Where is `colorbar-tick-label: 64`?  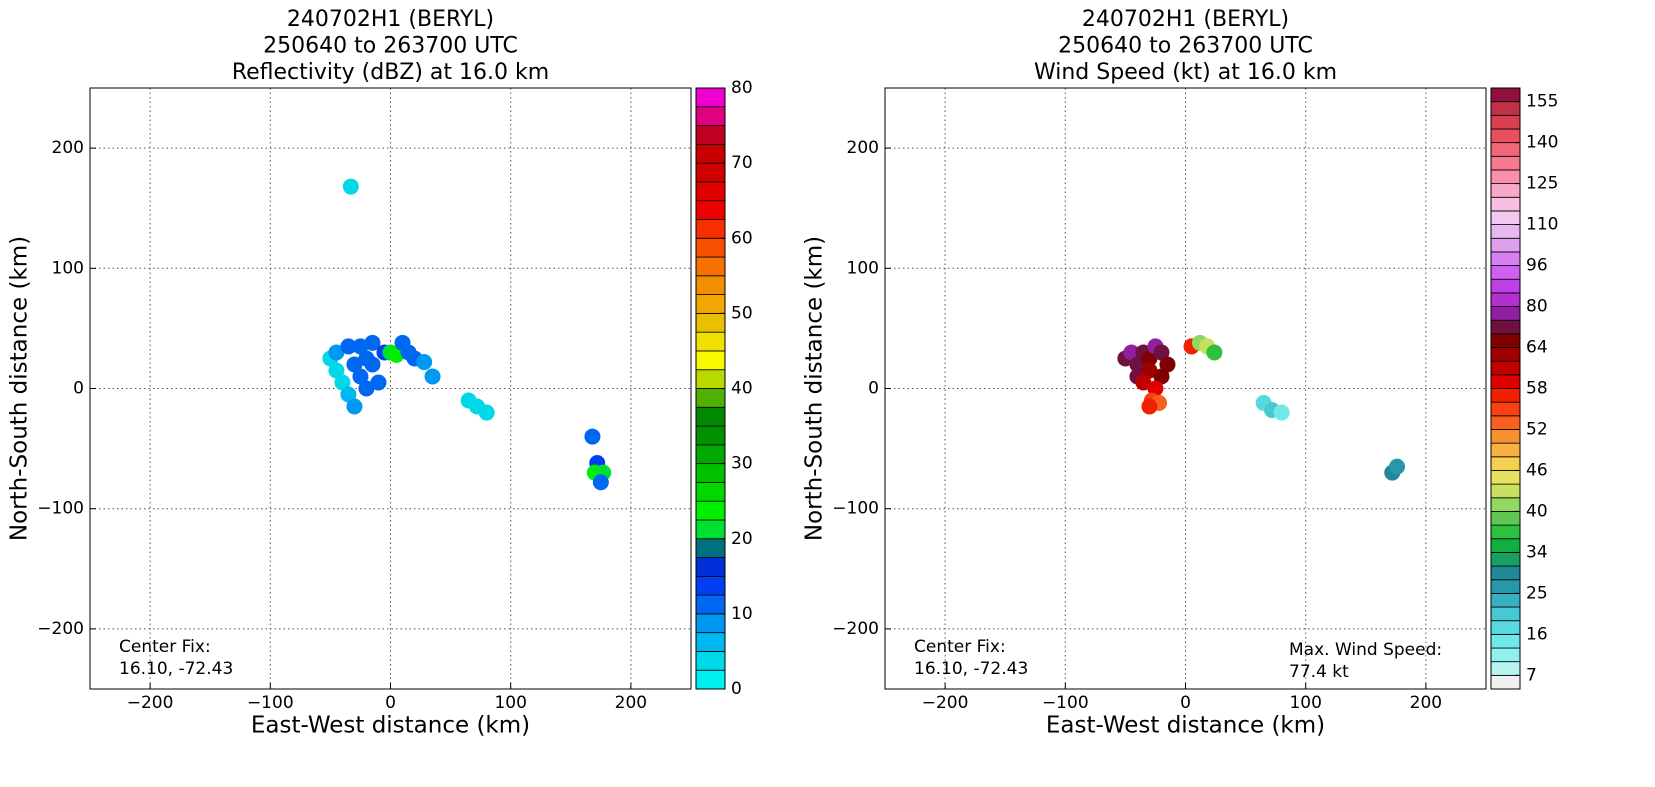
colorbar-tick-label: 64 is located at coordinates (1537, 348).